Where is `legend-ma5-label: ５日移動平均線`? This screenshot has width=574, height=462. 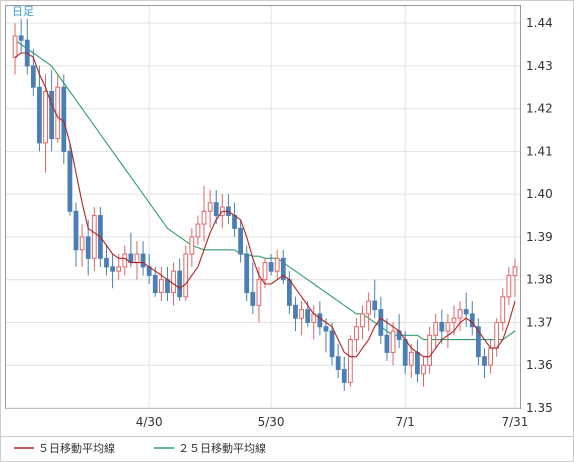
legend-ma5-label: ５日移動平均線 is located at coordinates (76, 448).